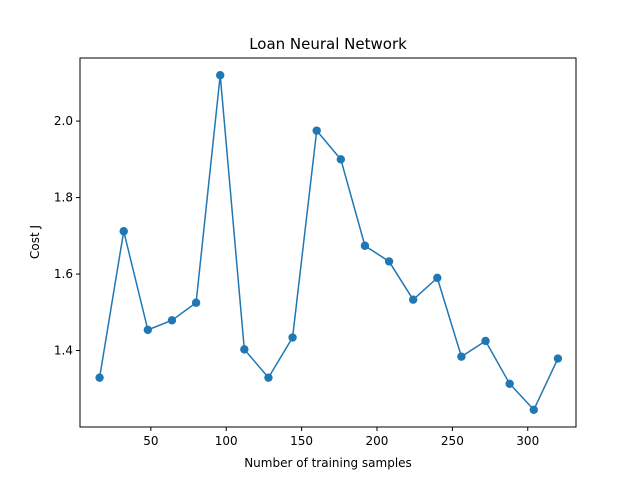 The height and width of the screenshot is (480, 640). What do you see at coordinates (150, 441) in the screenshot?
I see `x-tick-label: 50` at bounding box center [150, 441].